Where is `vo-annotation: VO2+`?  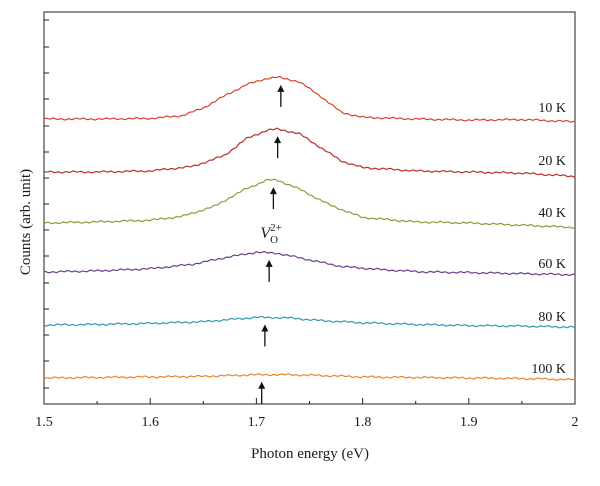
vo-annotation: VO2+ is located at coordinates (270, 234).